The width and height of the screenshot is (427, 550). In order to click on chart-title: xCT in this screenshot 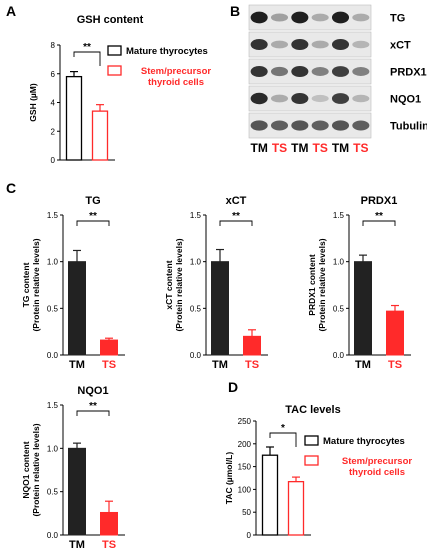, I will do `click(236, 201)`.